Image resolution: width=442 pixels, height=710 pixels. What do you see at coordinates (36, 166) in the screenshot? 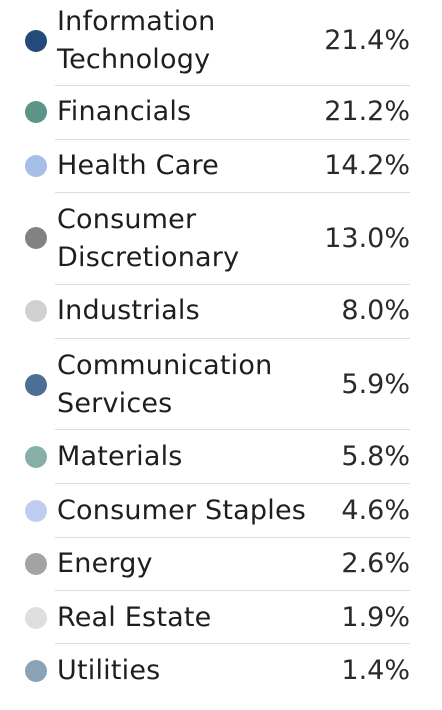
I see `legend-dot-health-care` at bounding box center [36, 166].